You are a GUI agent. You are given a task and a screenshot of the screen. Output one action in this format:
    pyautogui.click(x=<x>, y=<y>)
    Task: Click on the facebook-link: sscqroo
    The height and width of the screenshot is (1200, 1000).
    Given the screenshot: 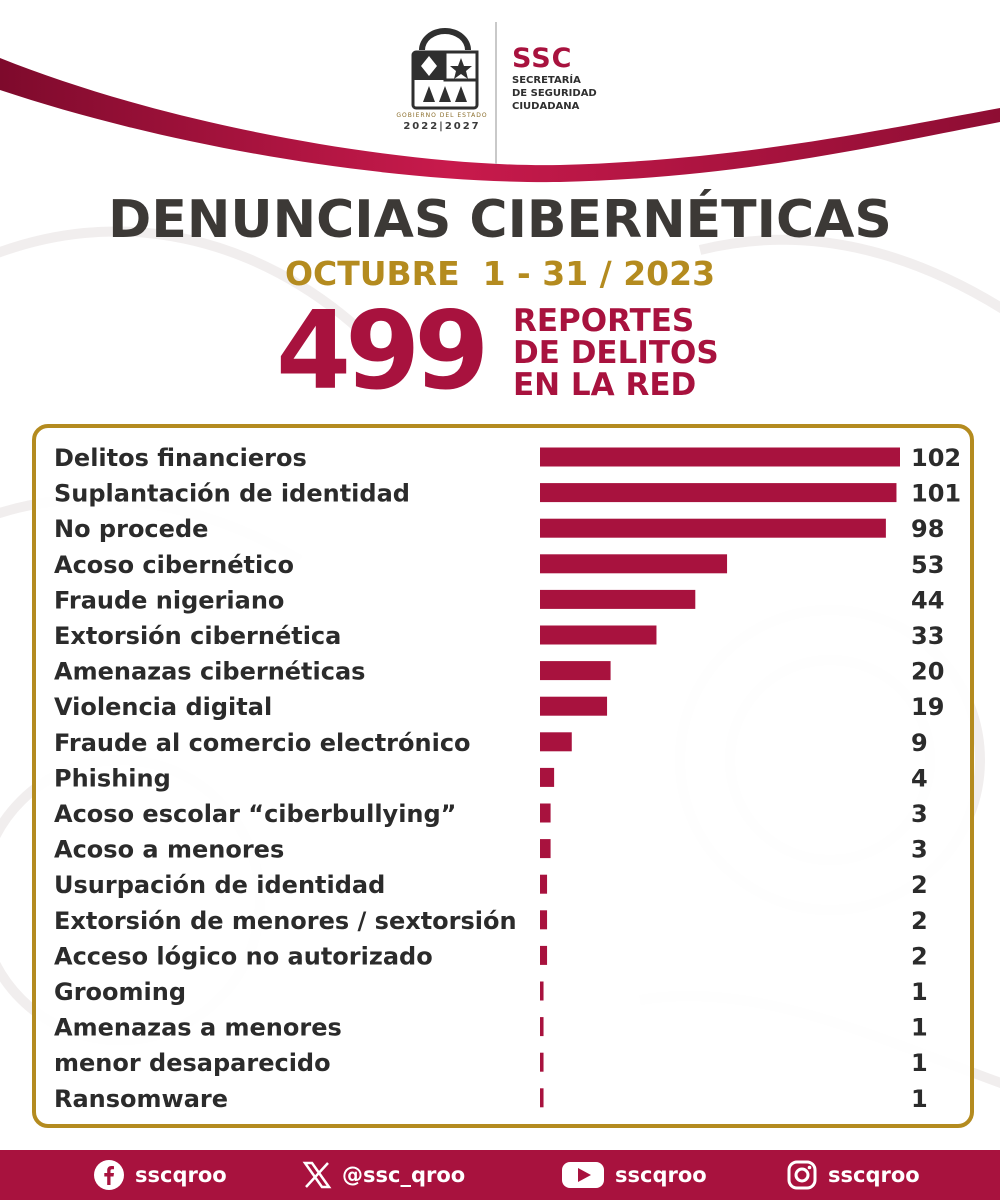 What is the action you would take?
    pyautogui.click(x=160, y=1175)
    